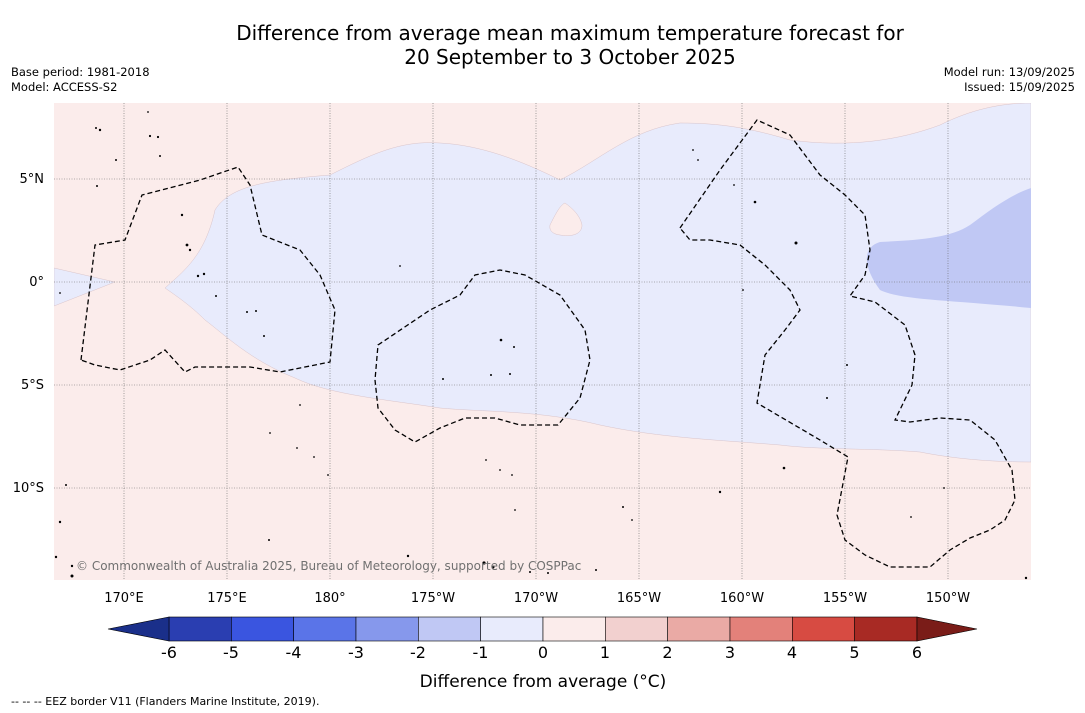 Image resolution: width=1085 pixels, height=713 pixels. Describe the element at coordinates (845, 598) in the screenshot. I see `lon-label-155w: 155°W` at that location.